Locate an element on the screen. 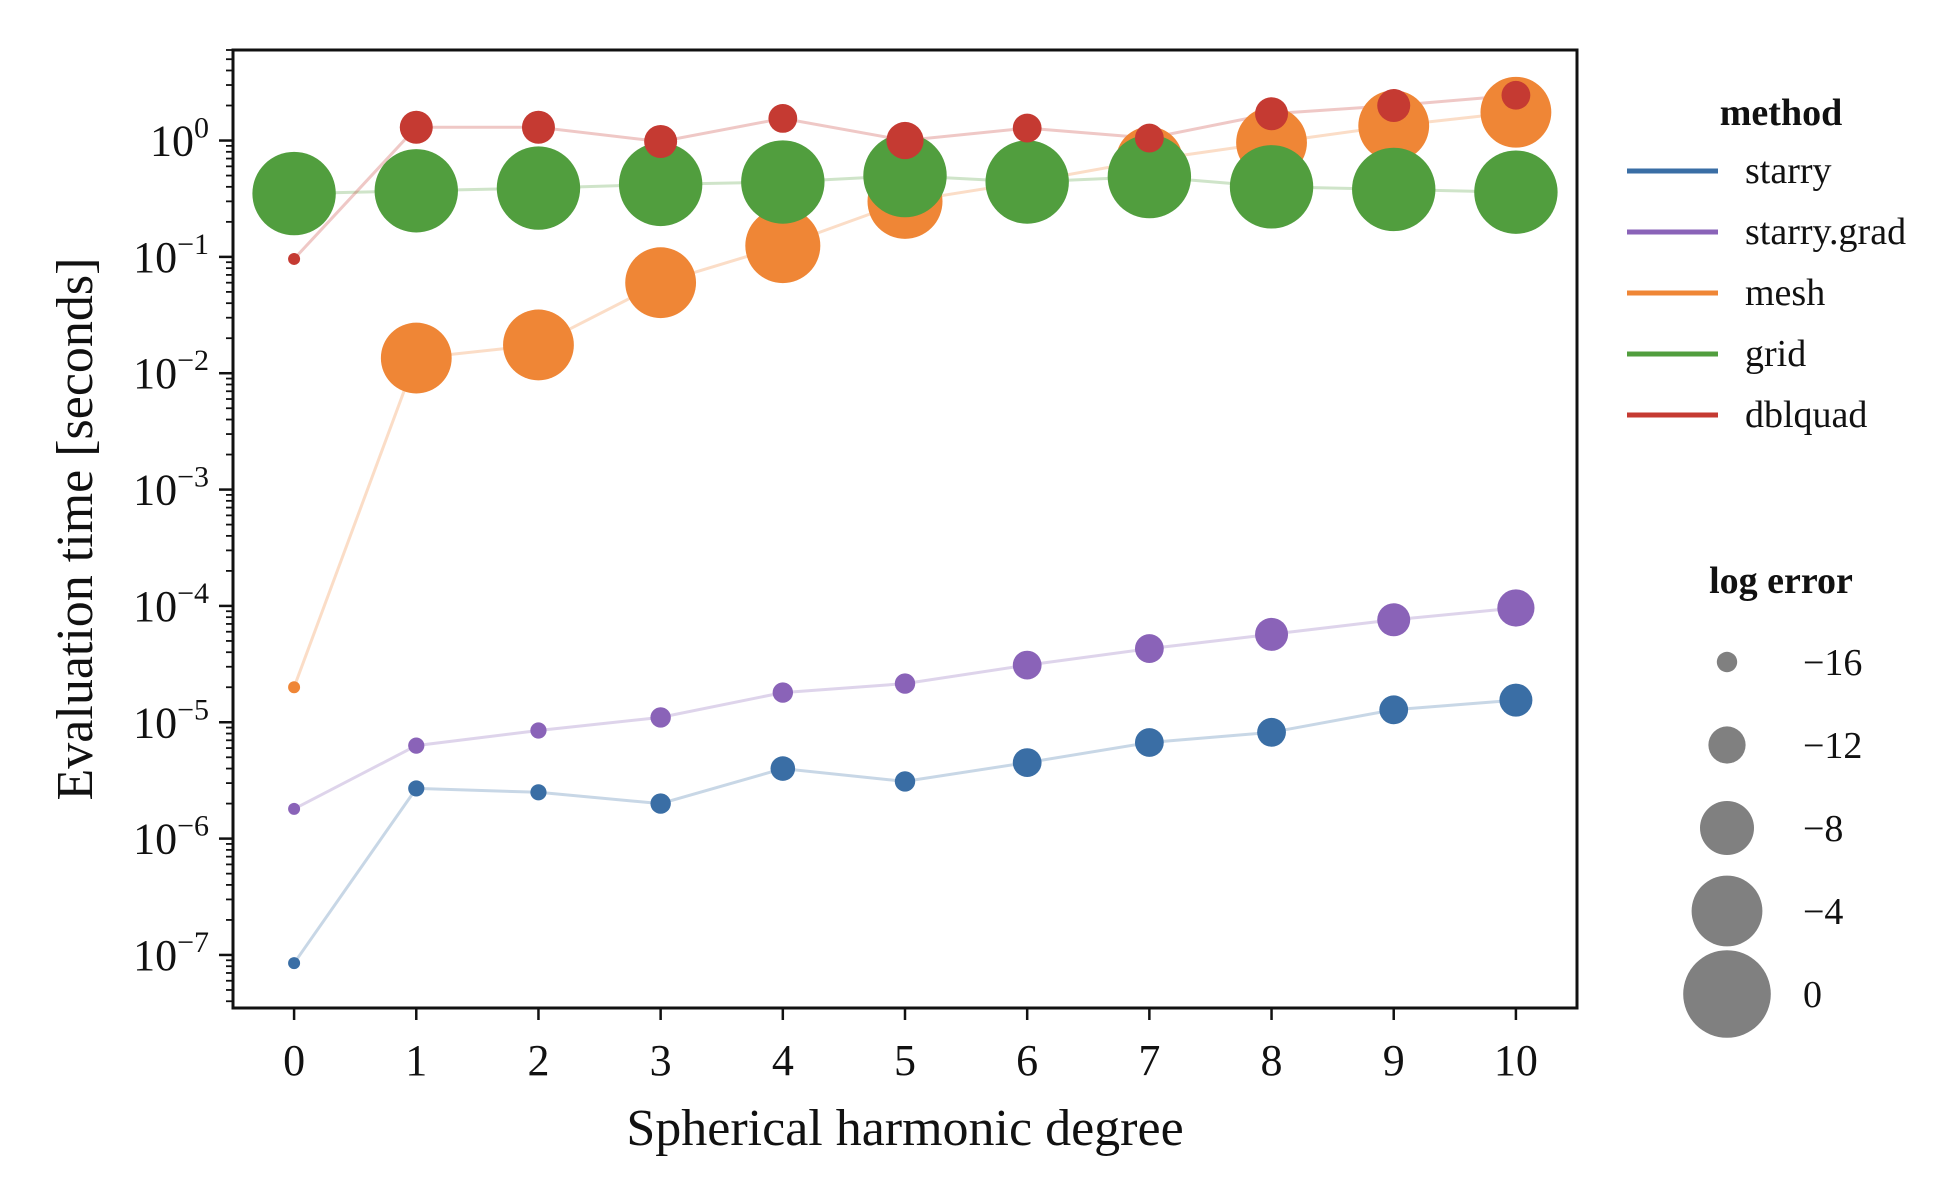 Image resolution: width=1960 pixels, height=1186 pixels. legend-size-label: −4 is located at coordinates (1823, 912).